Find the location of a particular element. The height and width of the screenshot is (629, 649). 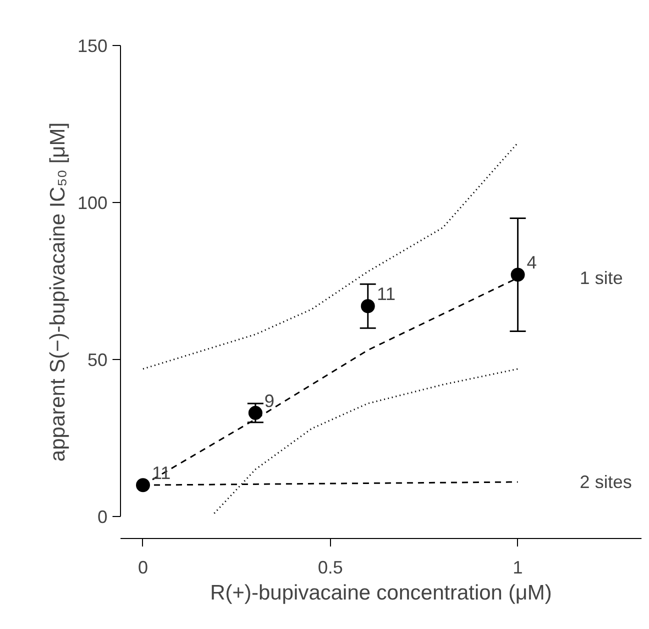

annotation: 4 is located at coordinates (531, 262).